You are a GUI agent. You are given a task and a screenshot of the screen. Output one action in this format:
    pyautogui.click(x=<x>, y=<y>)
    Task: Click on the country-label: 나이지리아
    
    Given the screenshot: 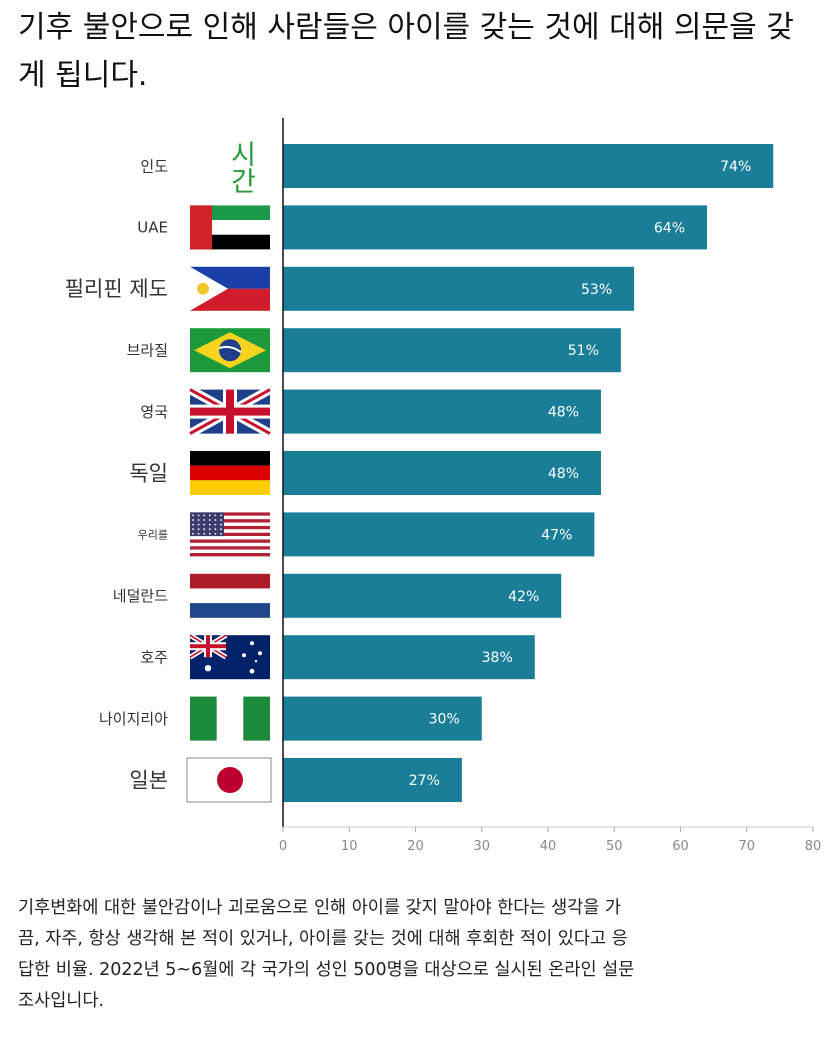 What is the action you would take?
    pyautogui.click(x=133, y=719)
    